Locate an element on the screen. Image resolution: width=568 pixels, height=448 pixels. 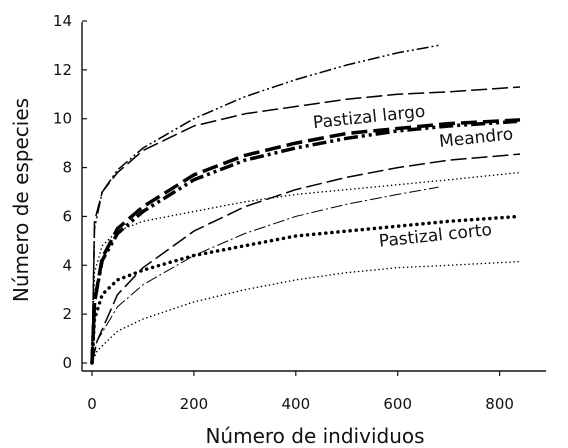
x-tick-label: 600 is located at coordinates (397, 404).